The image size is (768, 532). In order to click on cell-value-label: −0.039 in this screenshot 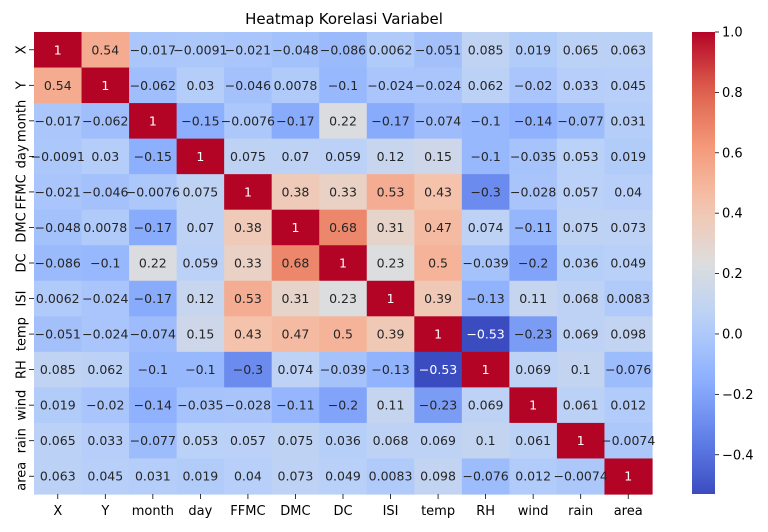, I will do `click(343, 369)`.